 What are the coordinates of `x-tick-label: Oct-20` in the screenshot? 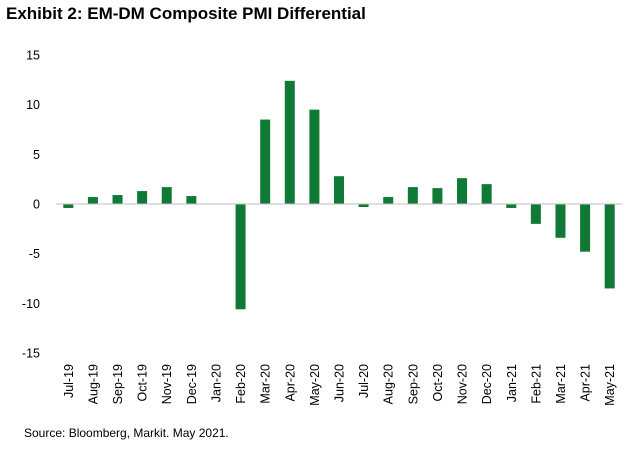 It's located at (438, 383).